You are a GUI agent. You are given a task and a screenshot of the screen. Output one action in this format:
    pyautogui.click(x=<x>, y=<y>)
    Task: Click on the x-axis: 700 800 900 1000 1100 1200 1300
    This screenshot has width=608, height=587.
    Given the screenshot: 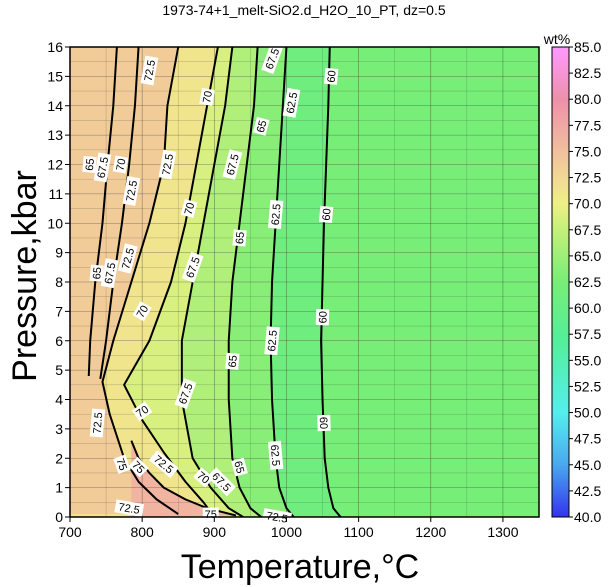 What is the action you would take?
    pyautogui.click(x=288, y=528)
    